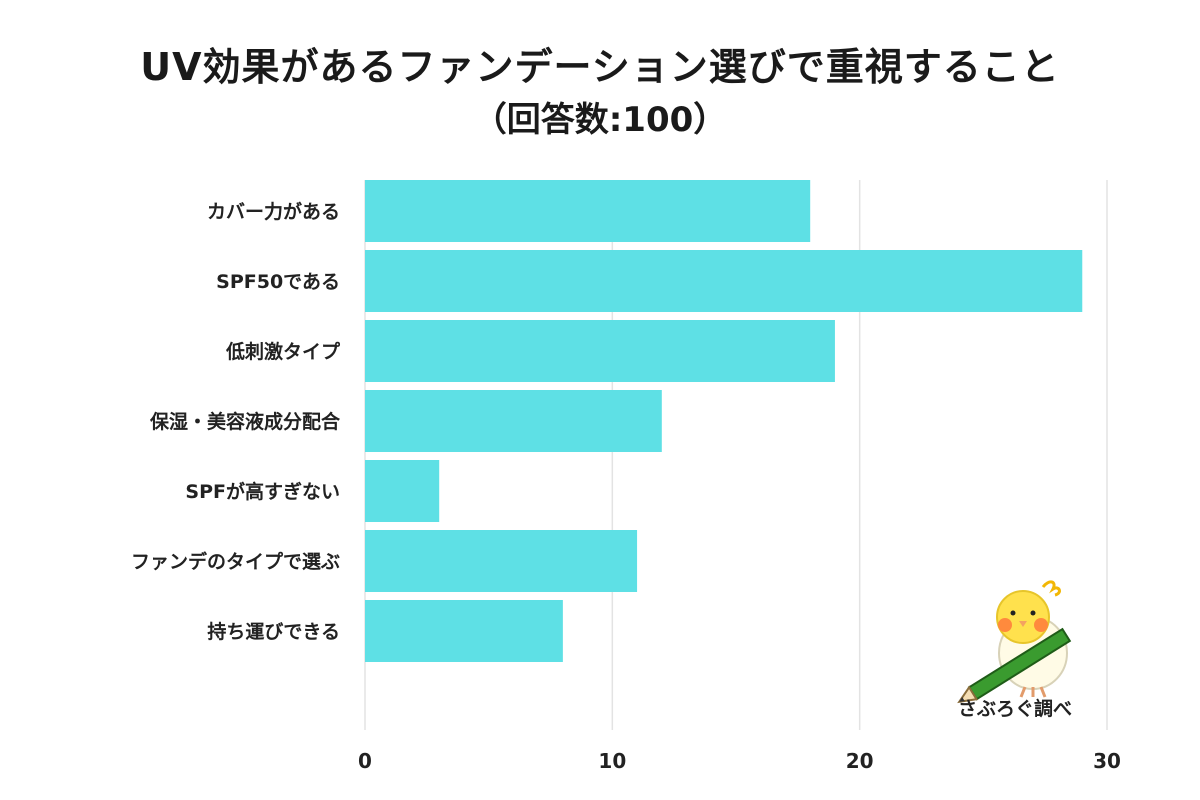 This screenshot has height=800, width=1200. I want to click on category-label: カバー力がある, so click(273, 211).